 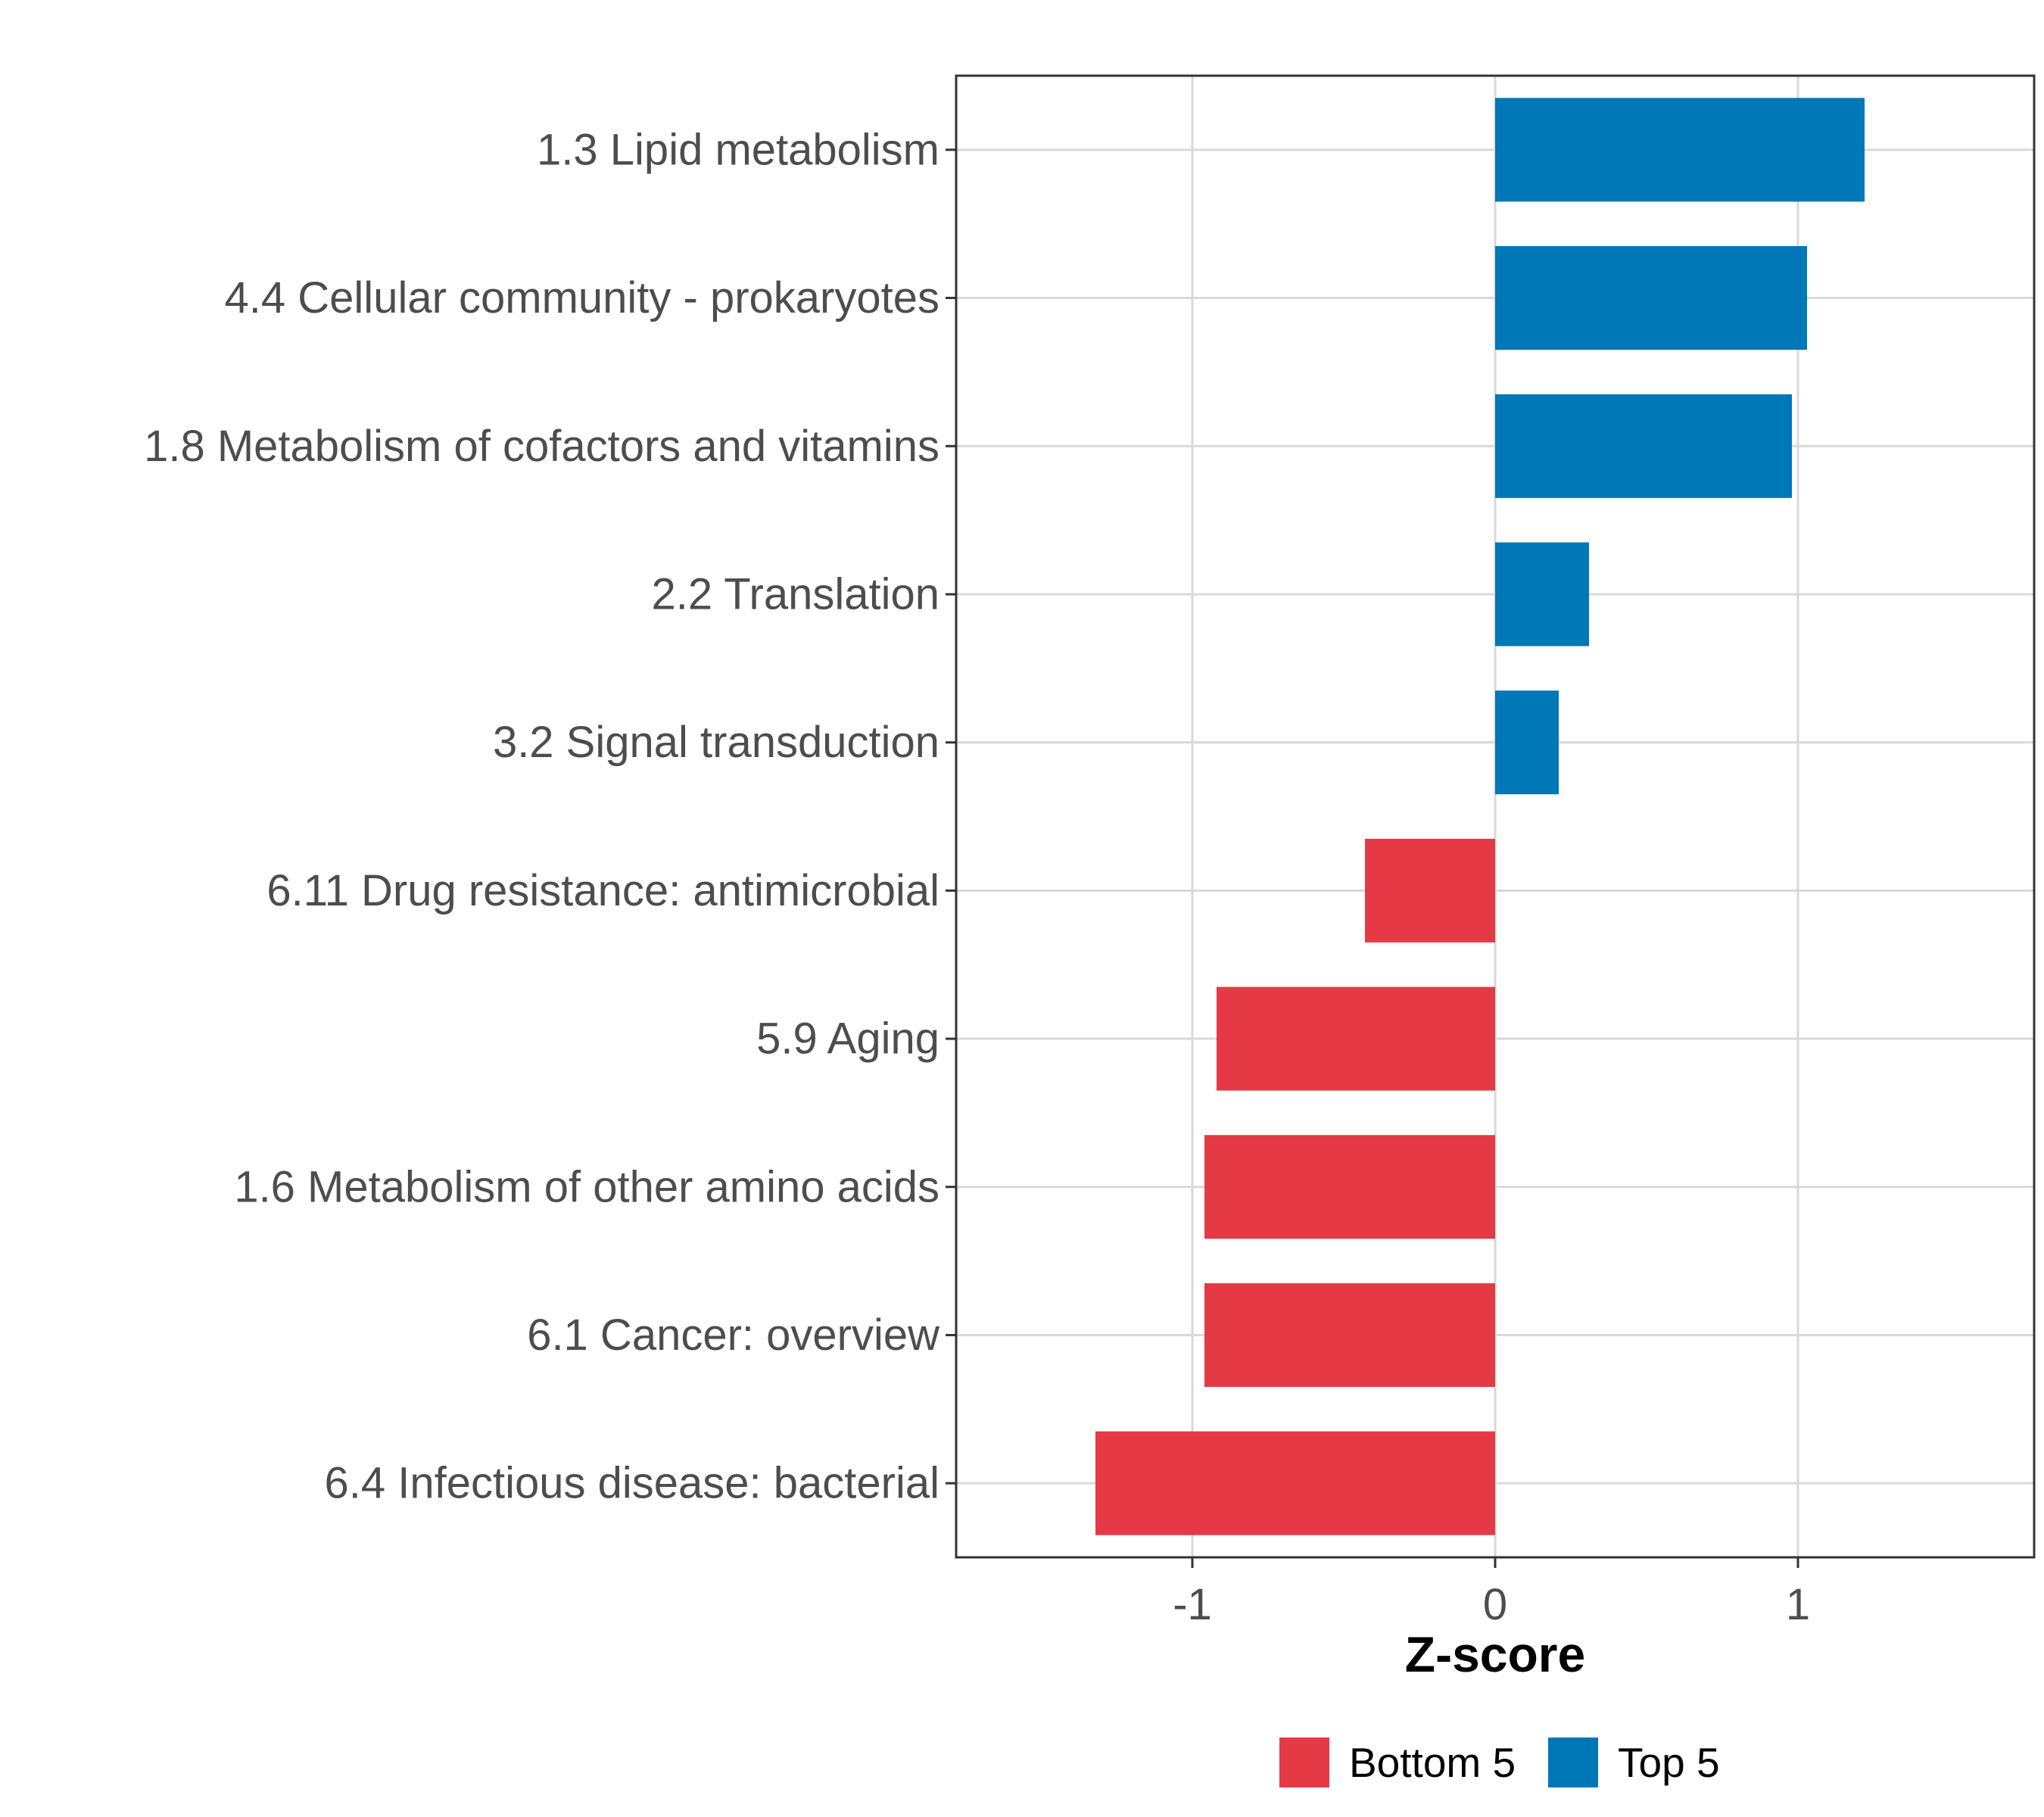 I want to click on bar-1-6-metabolism-of-other-amino-acids, so click(x=1349, y=1187).